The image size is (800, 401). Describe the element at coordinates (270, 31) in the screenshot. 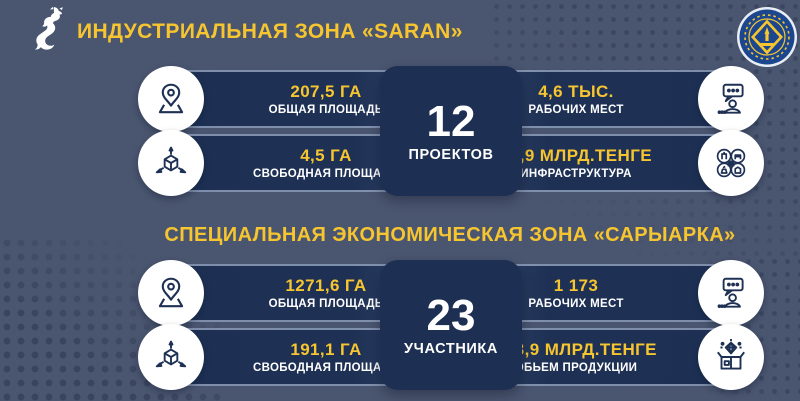

I see `section1-title: ИНДУСТРИАЛЬНАЯ ЗОНА «SARAN»` at that location.